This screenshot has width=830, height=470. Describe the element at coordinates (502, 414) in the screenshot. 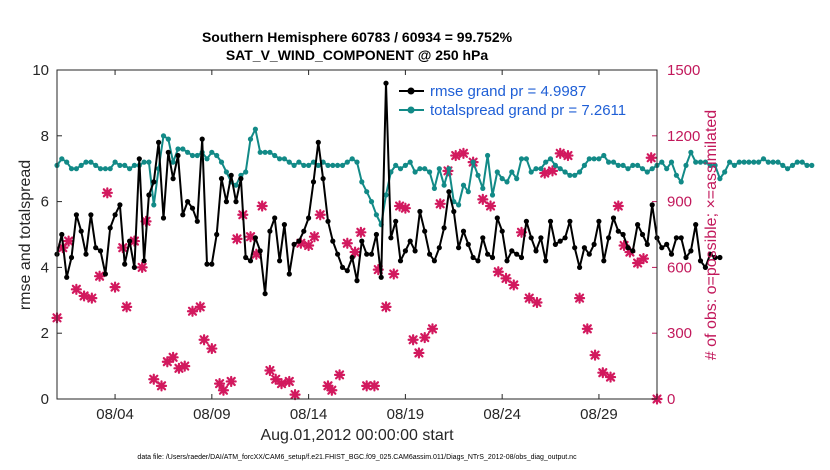

I see `x-tick-label: 08/24` at that location.